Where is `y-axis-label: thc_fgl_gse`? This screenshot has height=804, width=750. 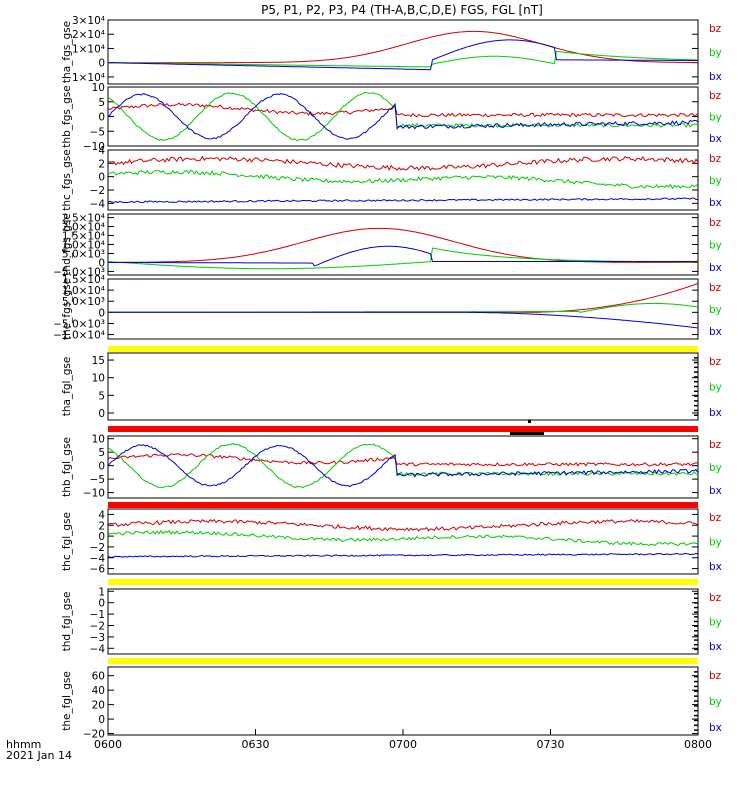 y-axis-label: thc_fgl_gse is located at coordinates (67, 541).